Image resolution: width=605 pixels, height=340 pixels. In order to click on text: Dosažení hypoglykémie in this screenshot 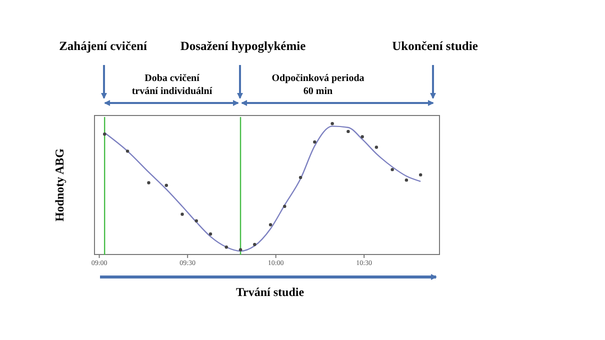, I will do `click(243, 46)`.